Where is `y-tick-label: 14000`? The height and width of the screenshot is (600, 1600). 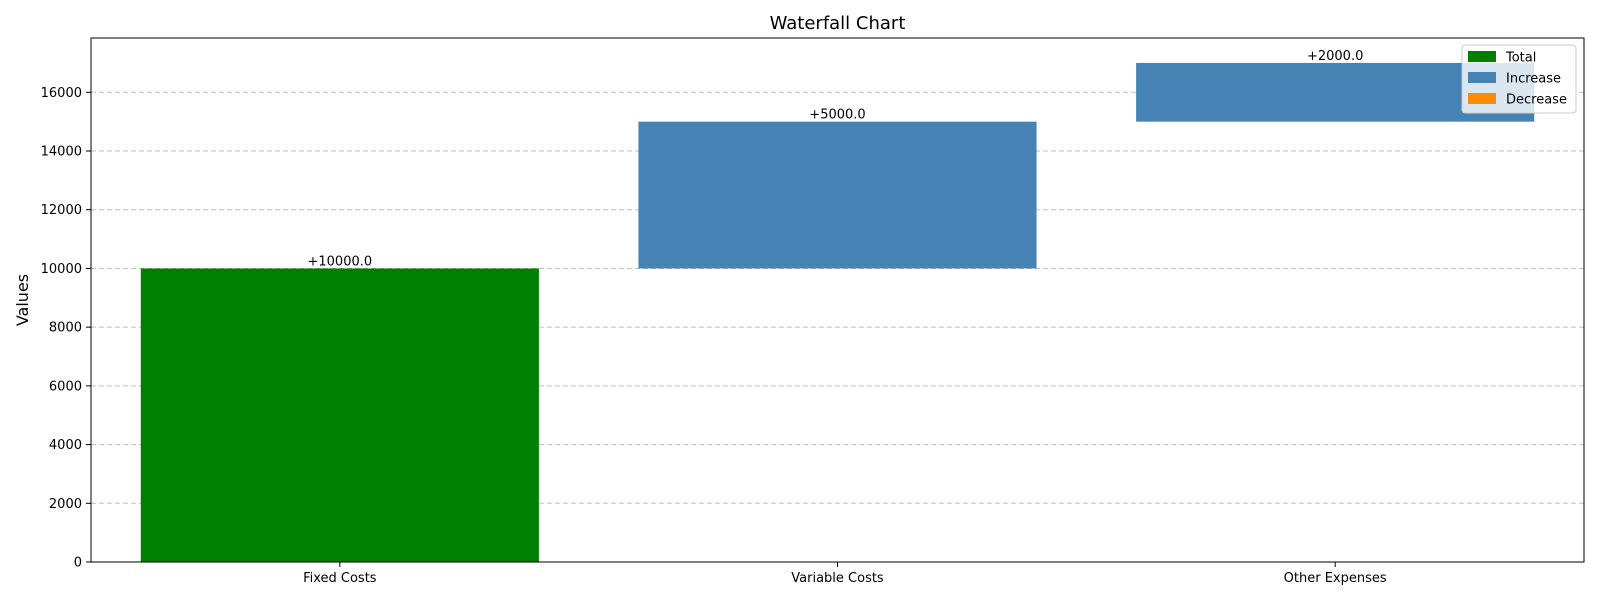
y-tick-label: 14000 is located at coordinates (61, 152).